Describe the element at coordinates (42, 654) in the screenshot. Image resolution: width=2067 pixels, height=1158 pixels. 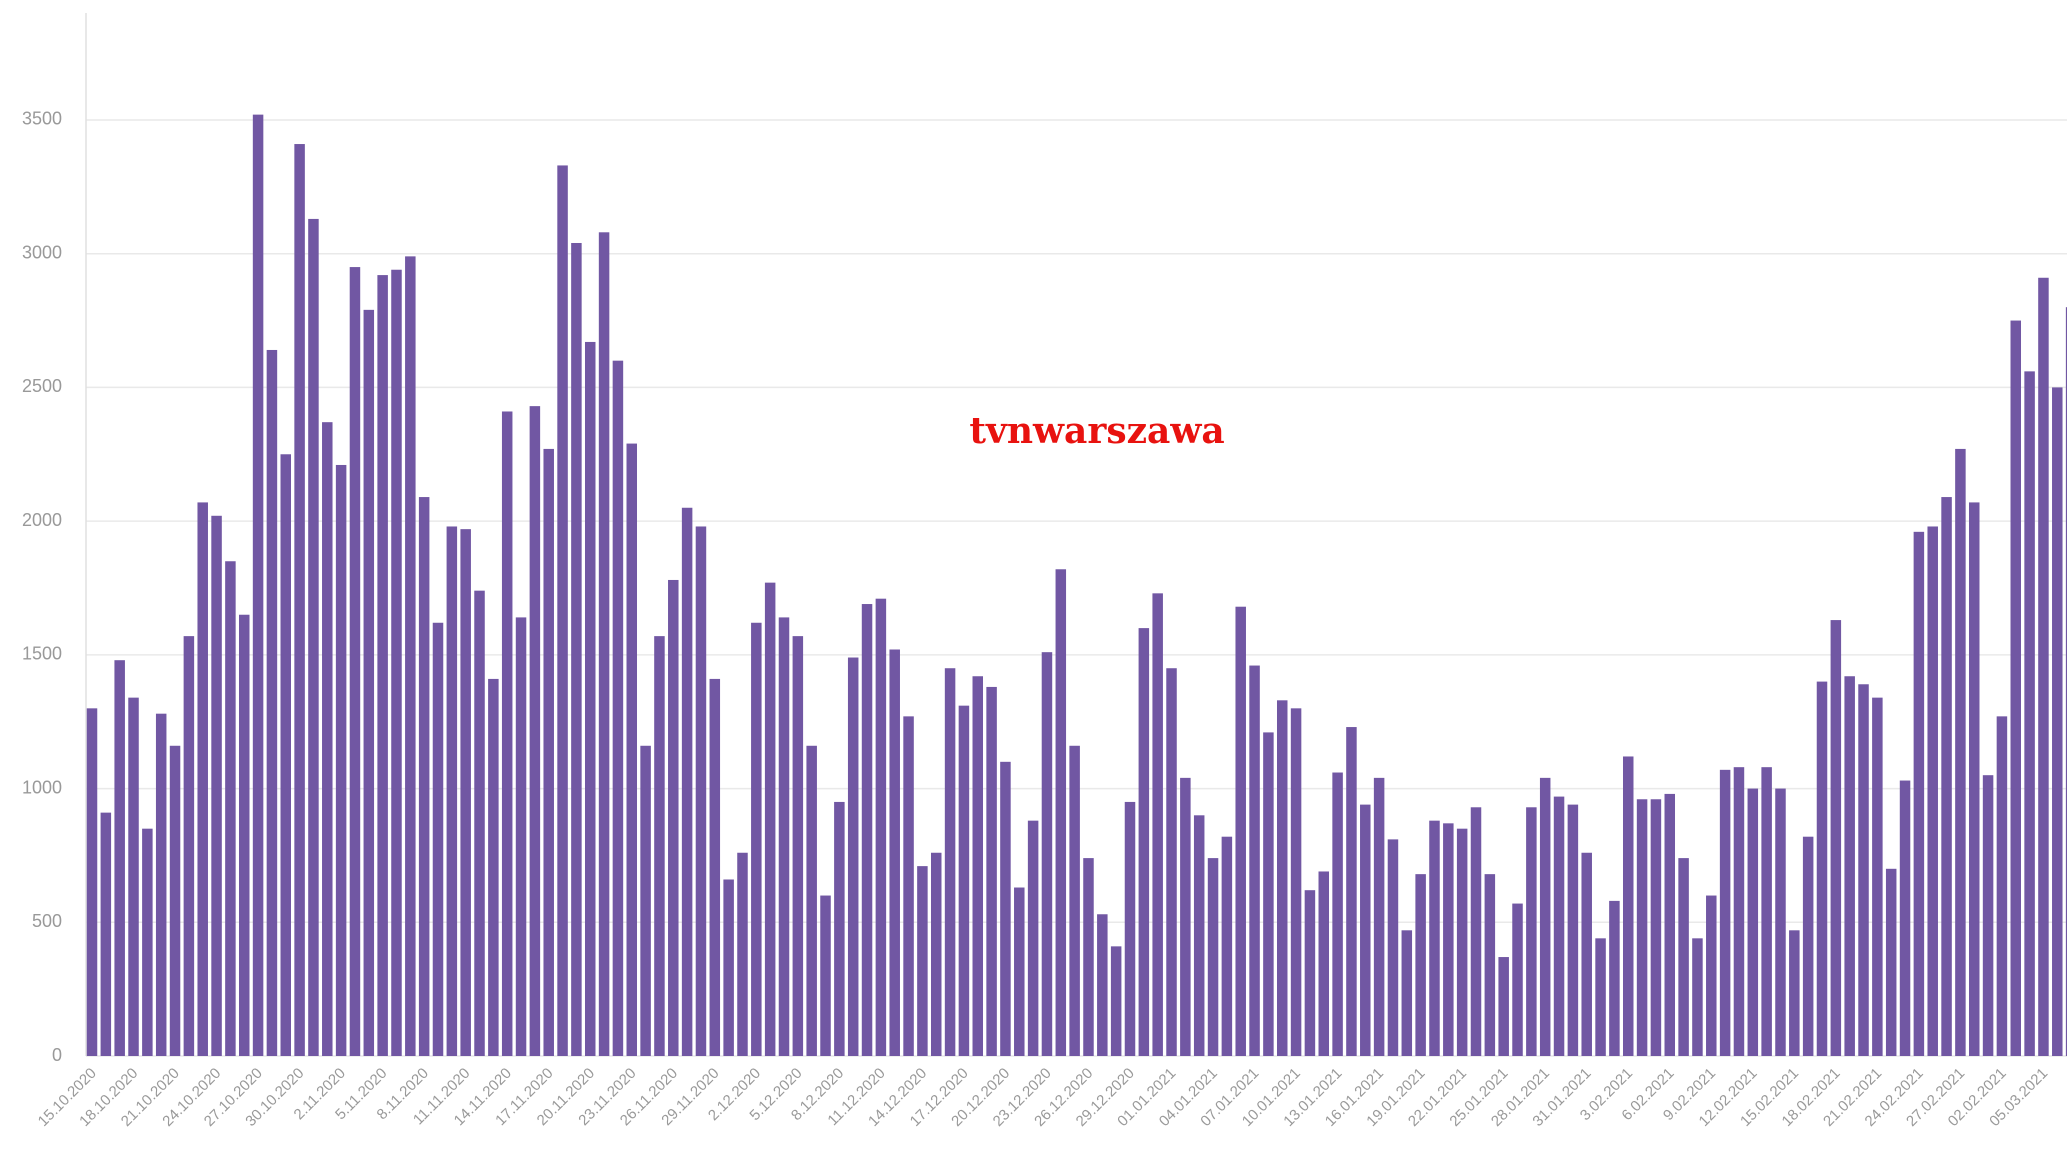
I see `y-tick-label: 1500` at that location.